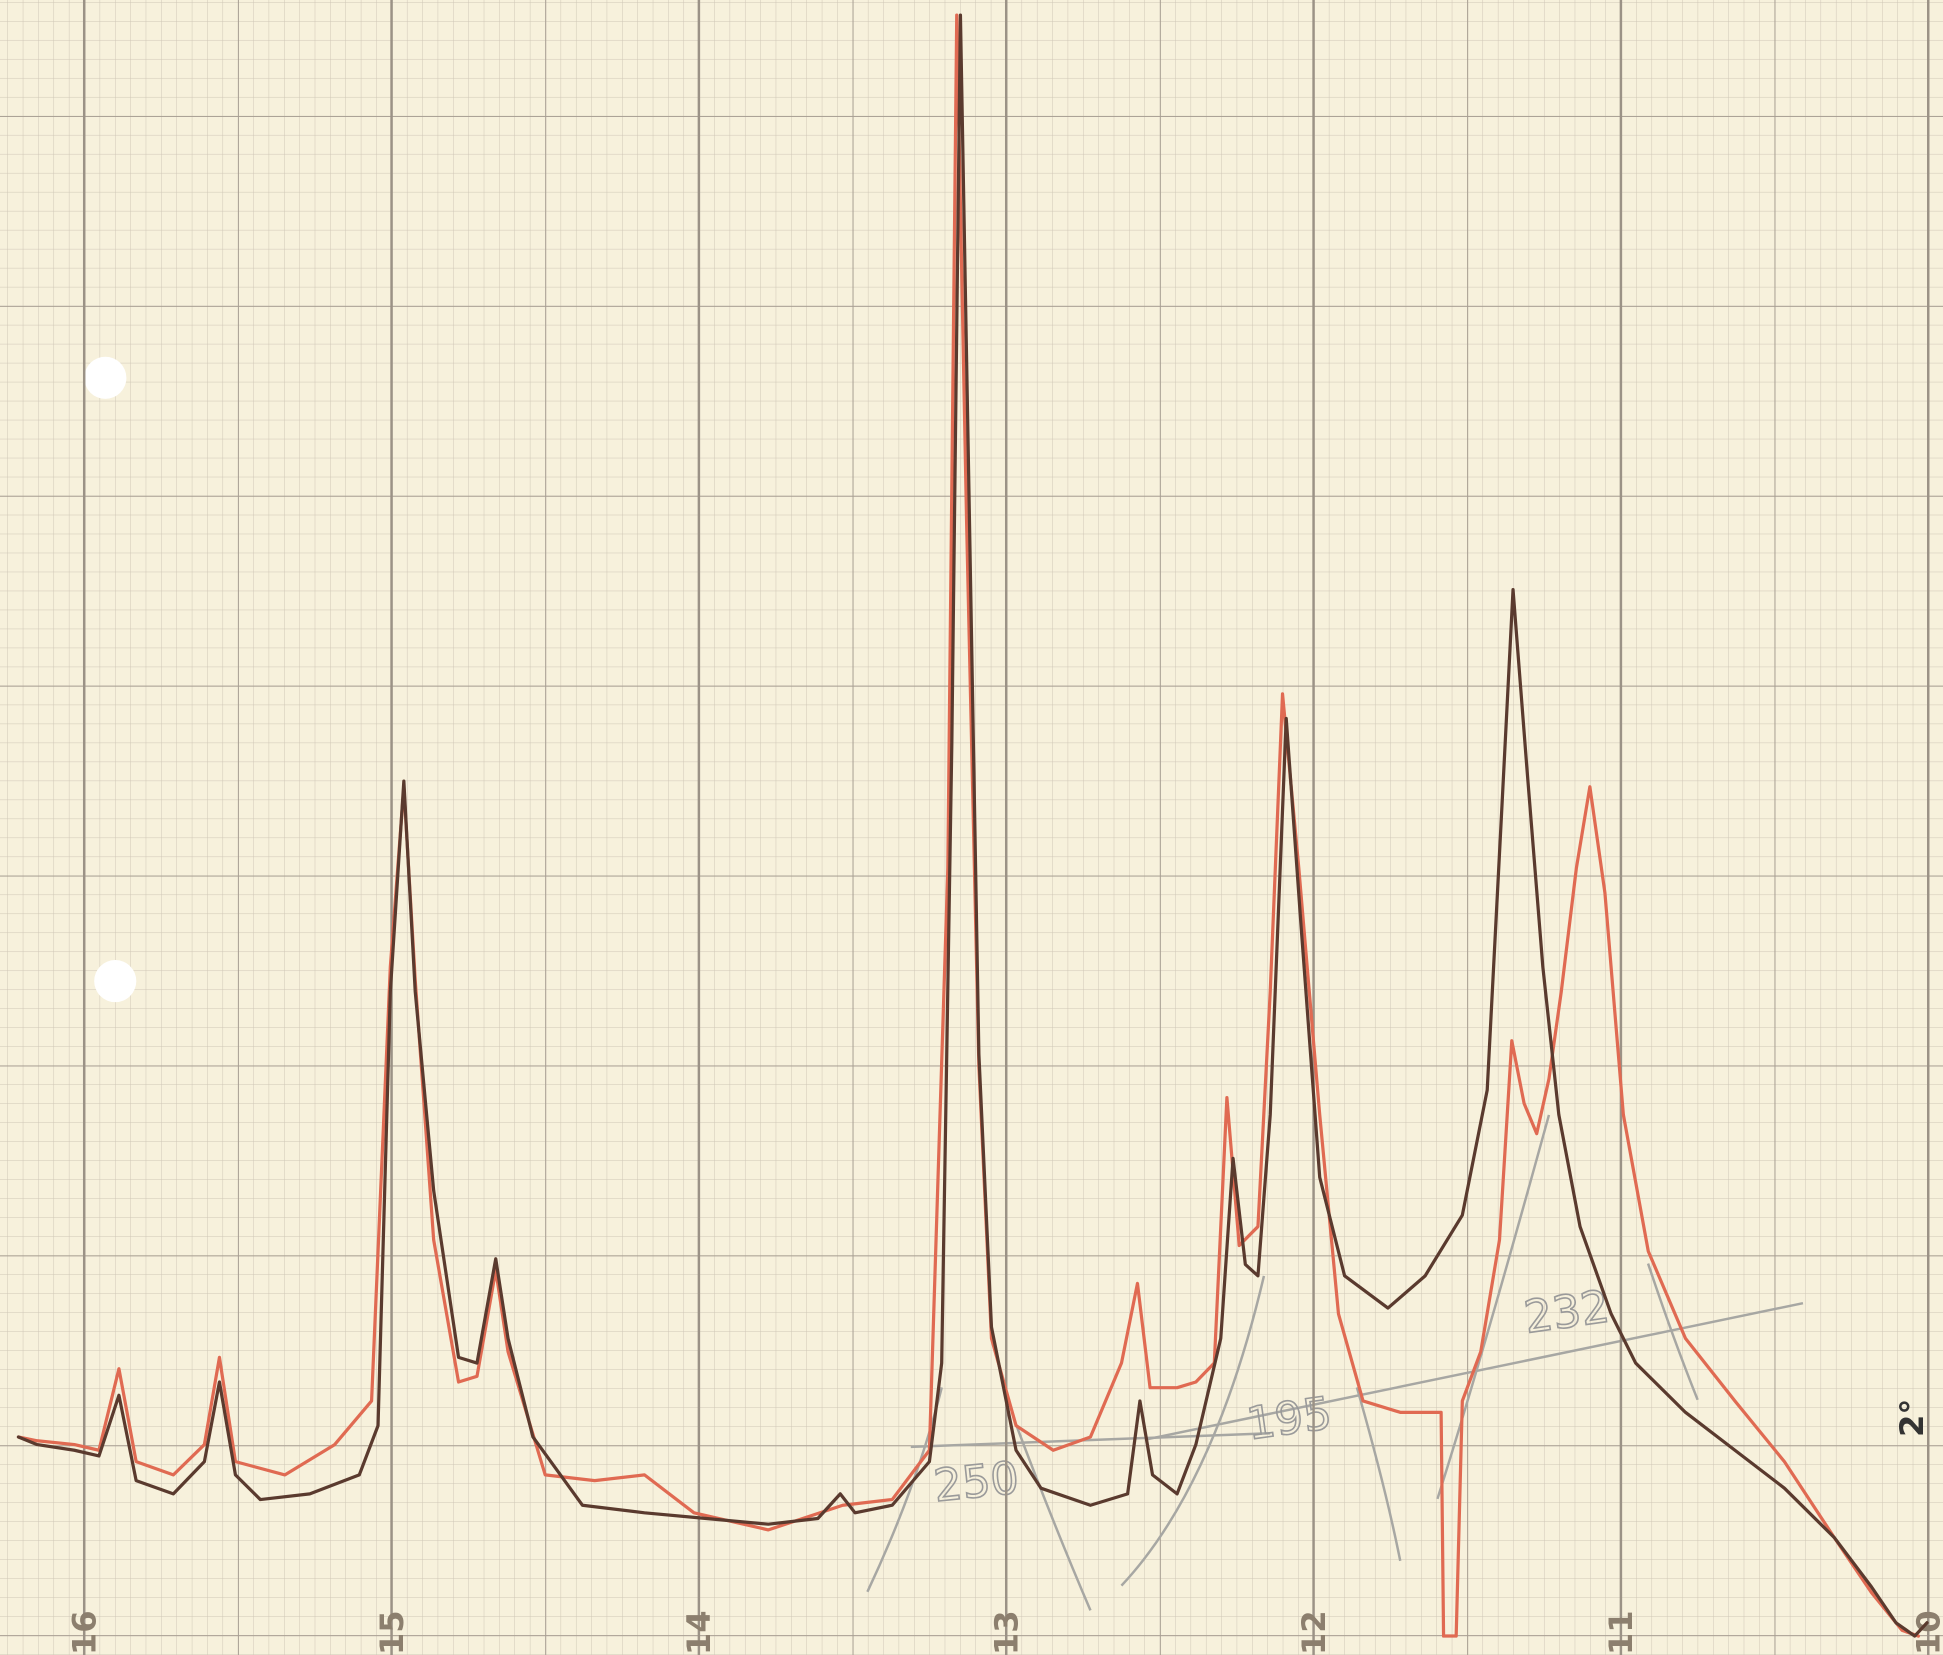  Describe the element at coordinates (699, 1632) in the screenshot. I see `x-tick-label: 14` at that location.